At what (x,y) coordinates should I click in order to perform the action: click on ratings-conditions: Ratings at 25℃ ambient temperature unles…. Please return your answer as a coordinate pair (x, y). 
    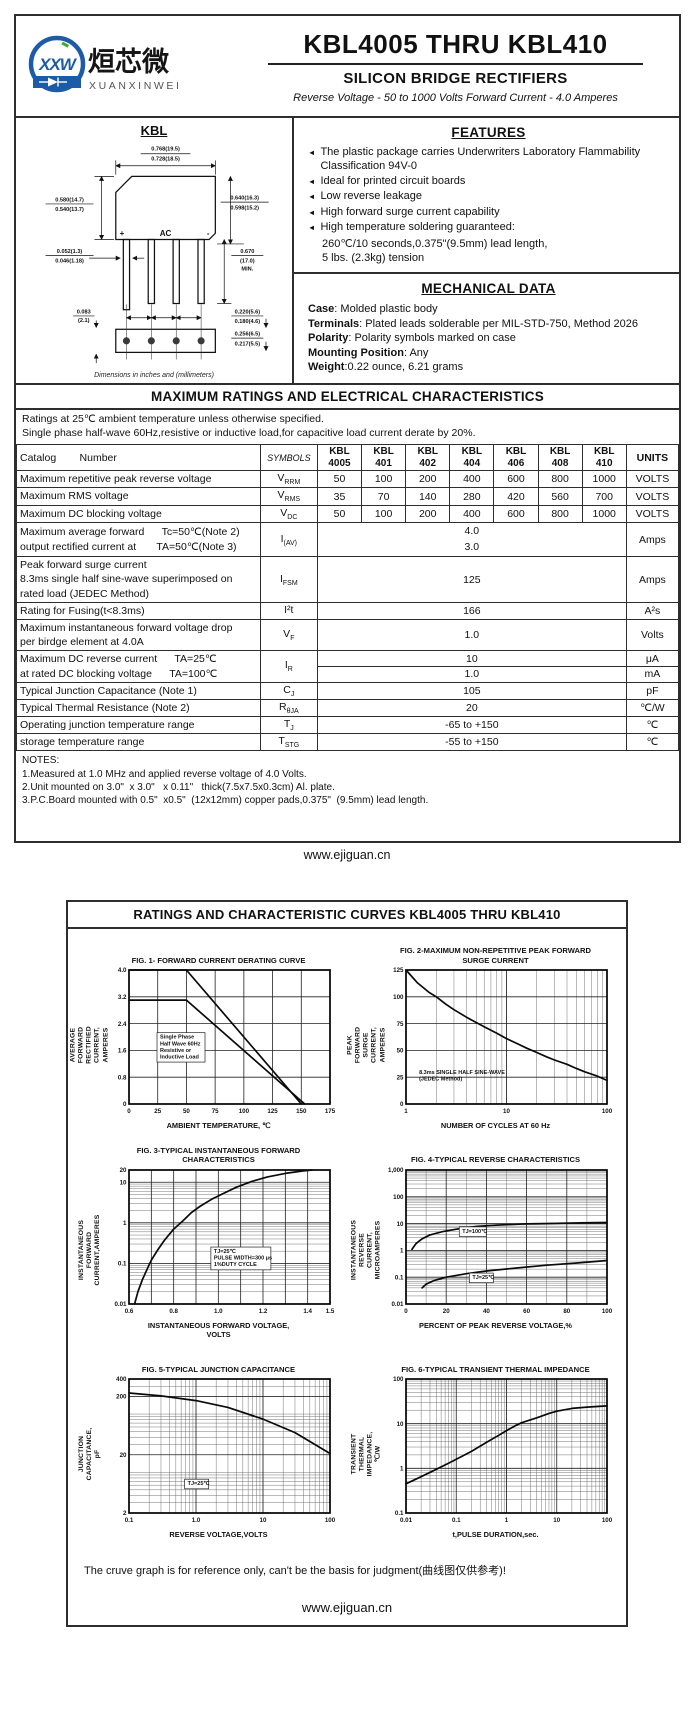
    Looking at the image, I should click on (347, 427).